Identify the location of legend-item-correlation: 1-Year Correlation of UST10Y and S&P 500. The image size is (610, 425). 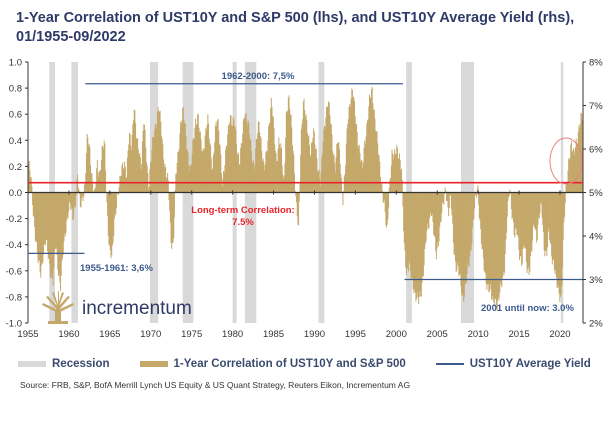
(272, 364).